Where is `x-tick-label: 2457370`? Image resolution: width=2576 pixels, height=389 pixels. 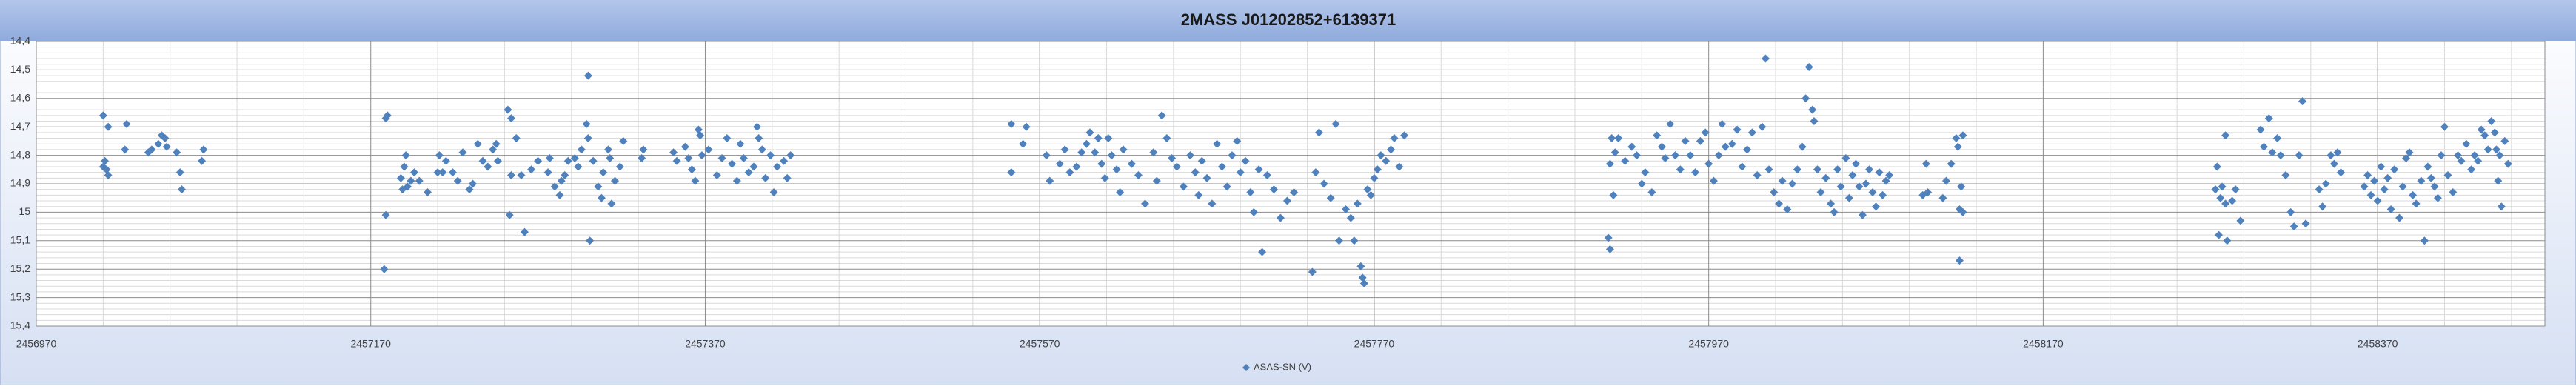
x-tick-label: 2457370 is located at coordinates (705, 344).